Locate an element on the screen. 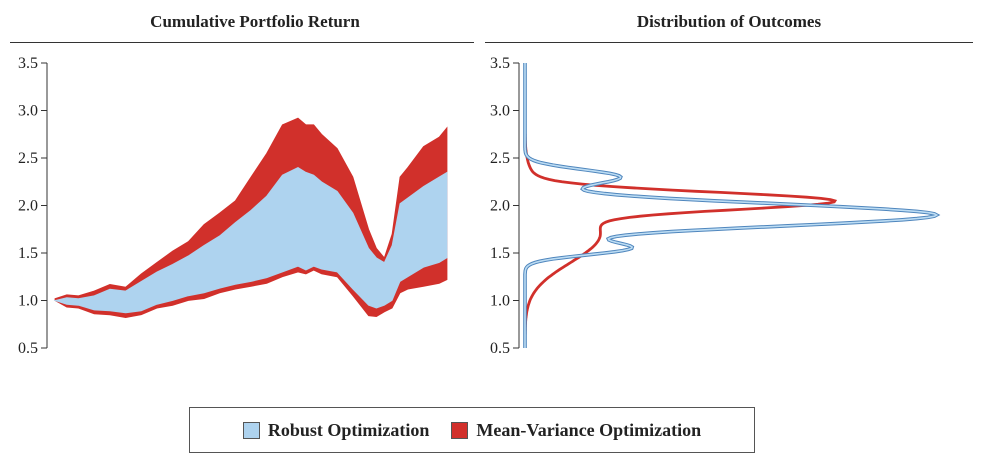 Image resolution: width=984 pixels, height=456 pixels. right-y-tick-label: 1.0 is located at coordinates (500, 301).